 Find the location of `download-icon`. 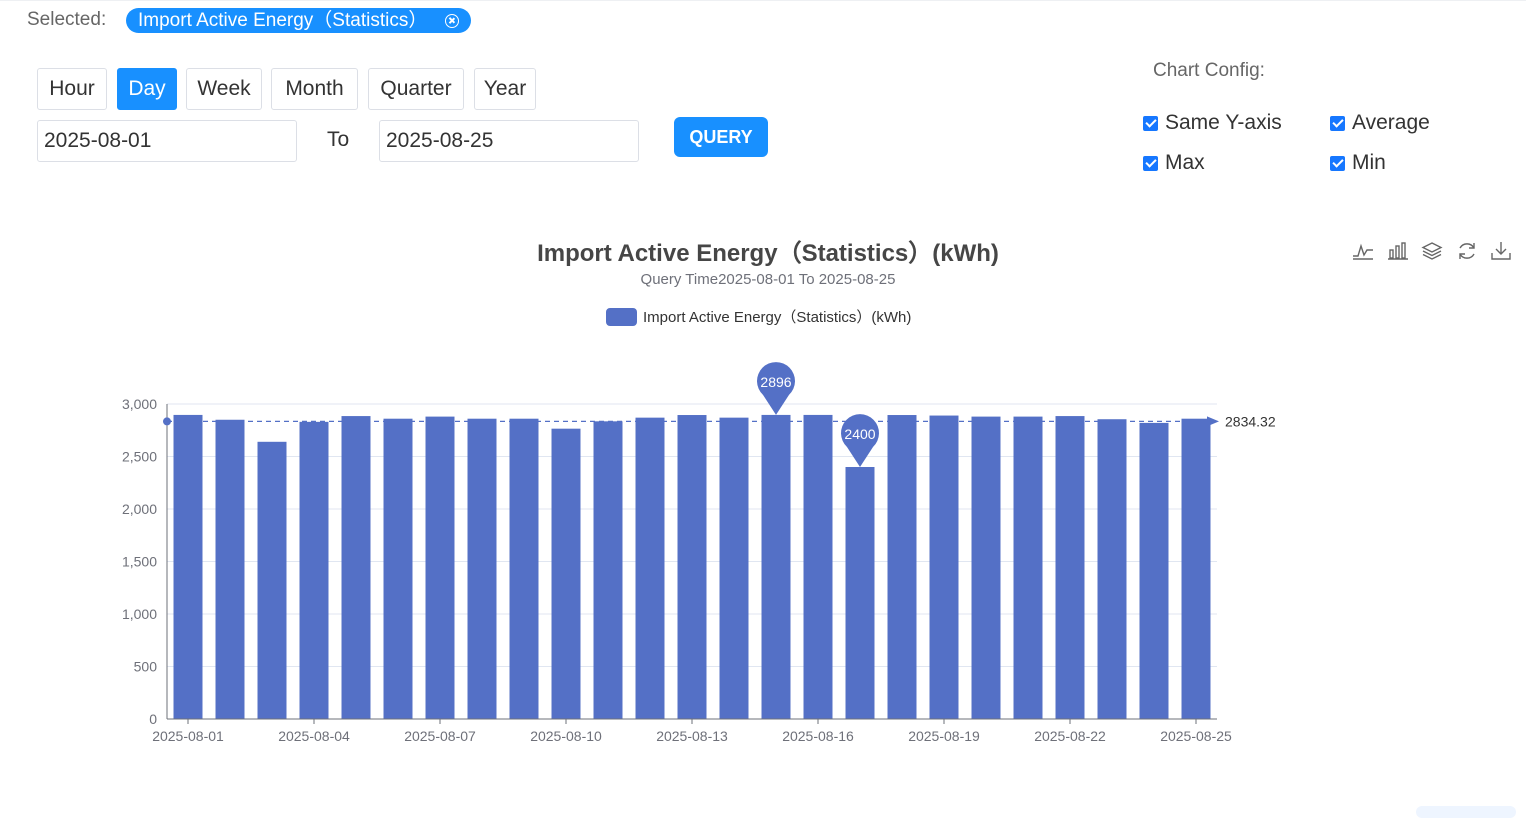

download-icon is located at coordinates (1501, 253).